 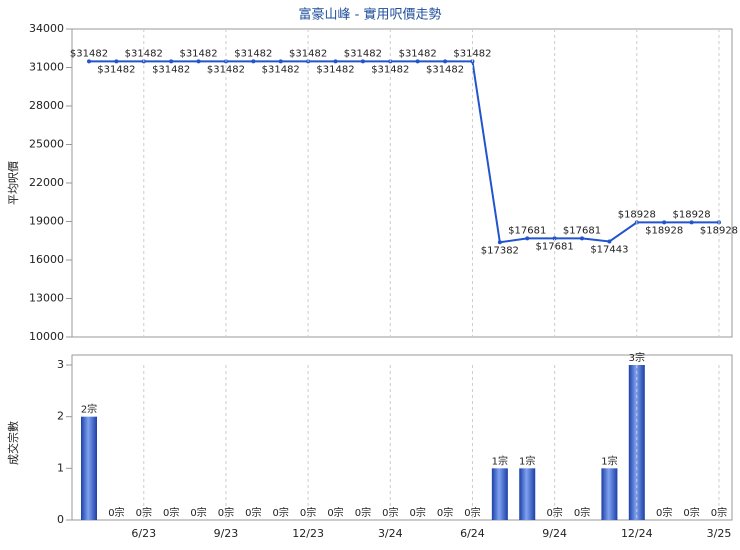 I want to click on x-tick-label: 6/23, so click(x=143, y=533).